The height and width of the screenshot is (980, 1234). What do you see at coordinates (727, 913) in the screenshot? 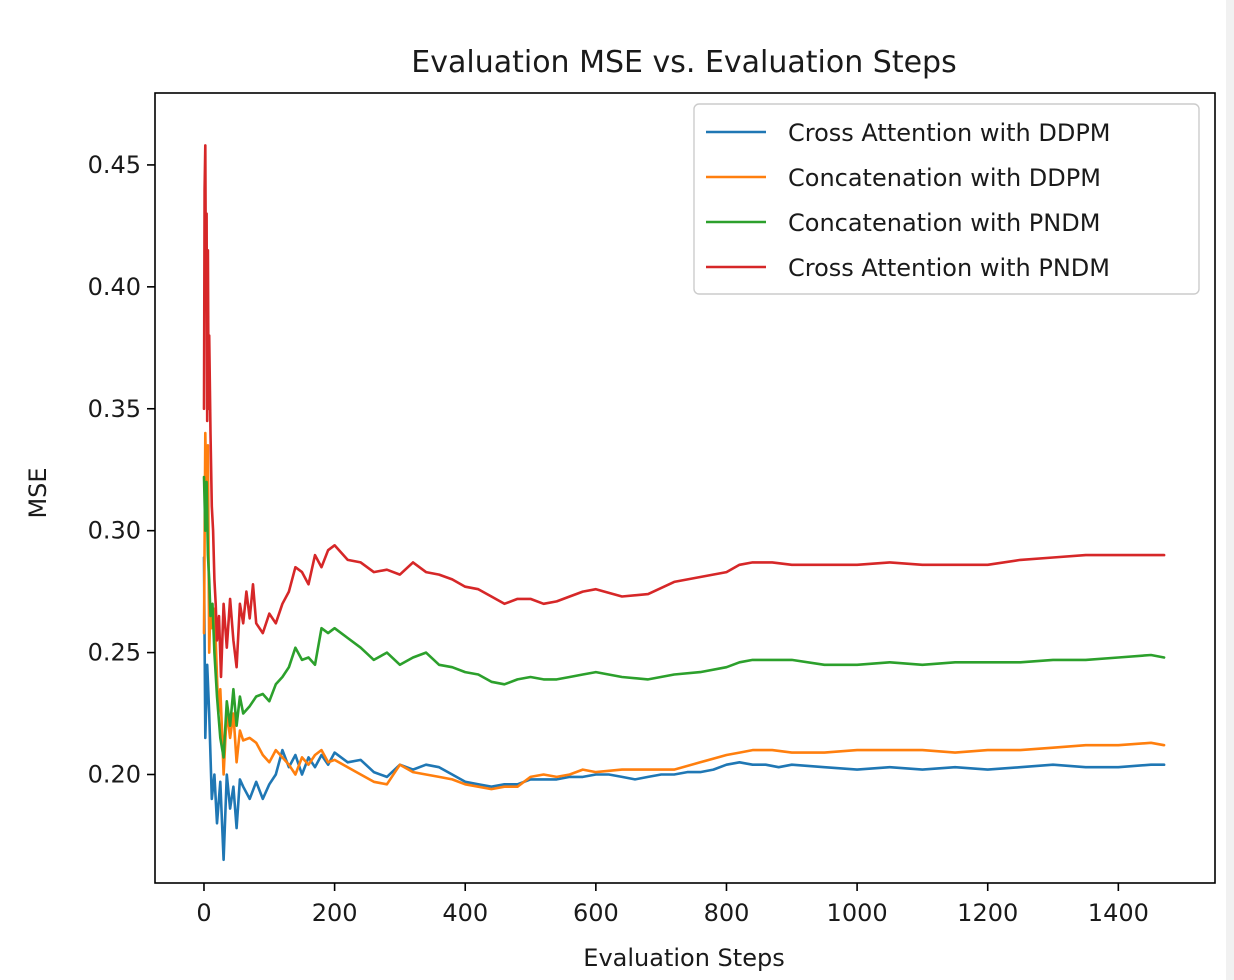
I see `x-tick-label: 800` at bounding box center [727, 913].